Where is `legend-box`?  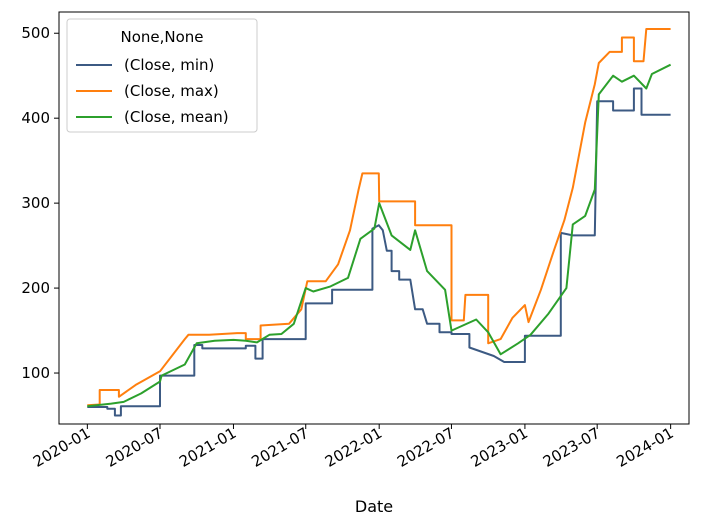 legend-box is located at coordinates (162, 75).